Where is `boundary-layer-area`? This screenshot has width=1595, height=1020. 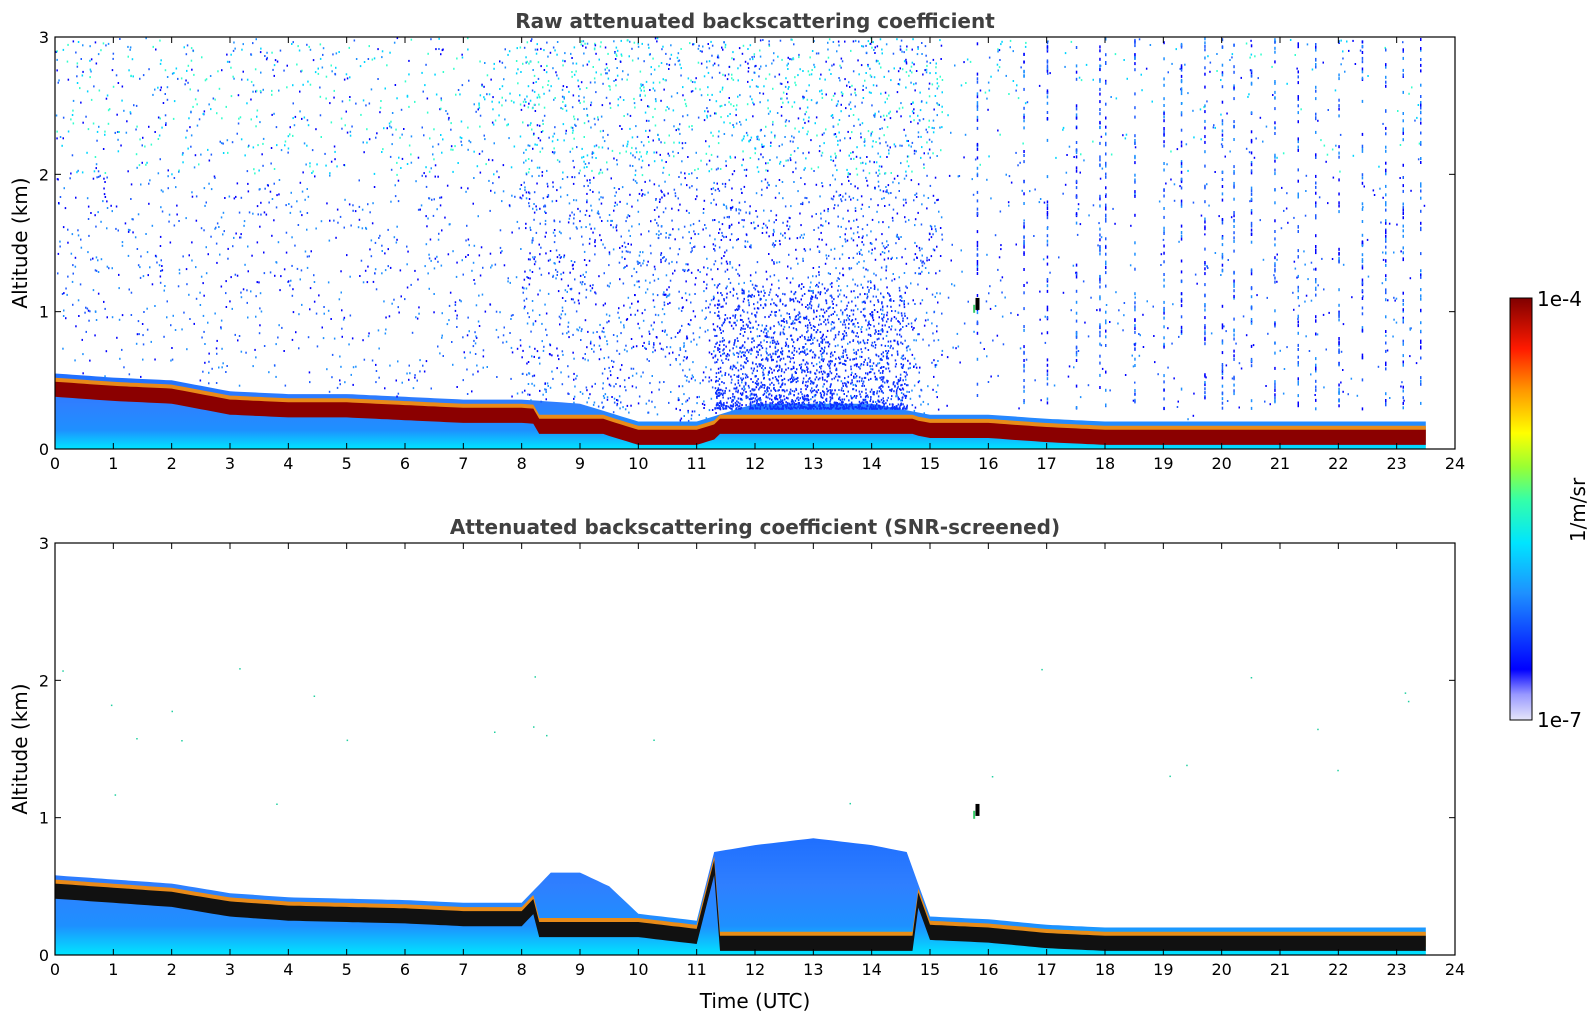
boundary-layer-area is located at coordinates (740, 896).